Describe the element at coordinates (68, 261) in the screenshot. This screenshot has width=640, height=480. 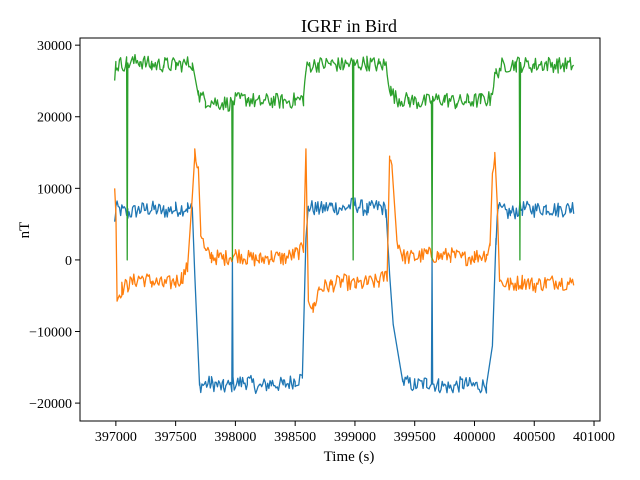
I see `y-tick-label: 0` at that location.